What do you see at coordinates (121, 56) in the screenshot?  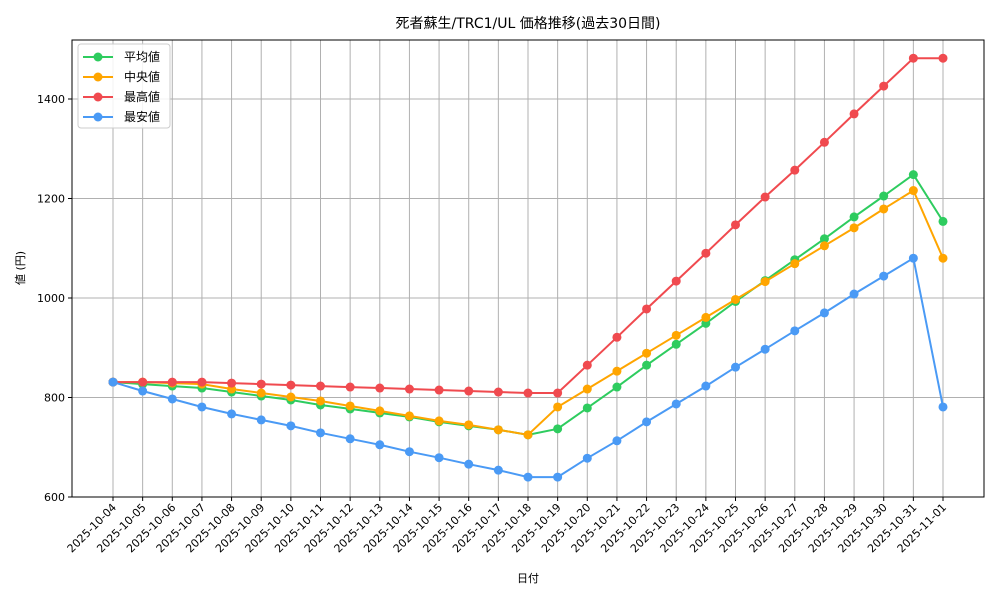 I see `legend-item: 平均値` at bounding box center [121, 56].